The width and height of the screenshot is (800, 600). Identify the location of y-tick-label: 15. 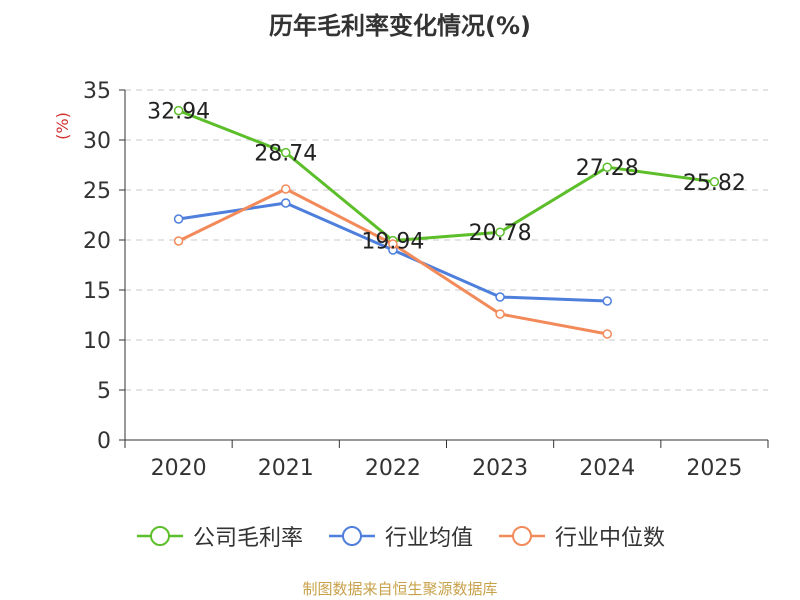
(97, 291).